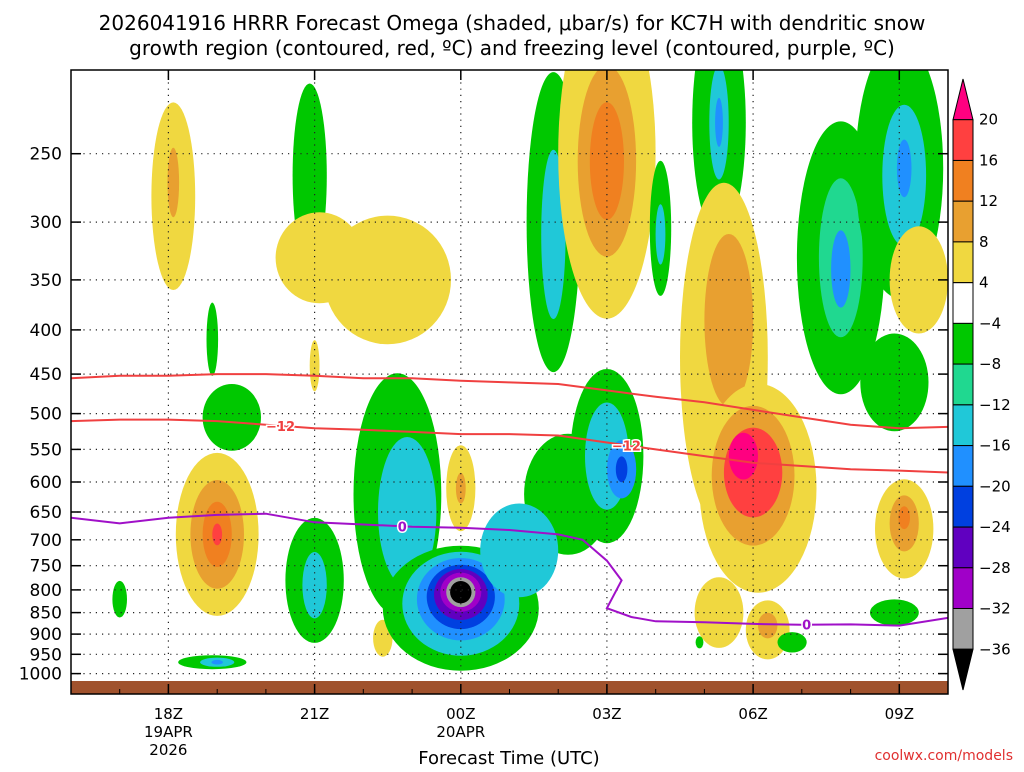  What do you see at coordinates (904, 518) in the screenshot?
I see `omega-cell-0900z-dn-peak` at bounding box center [904, 518].